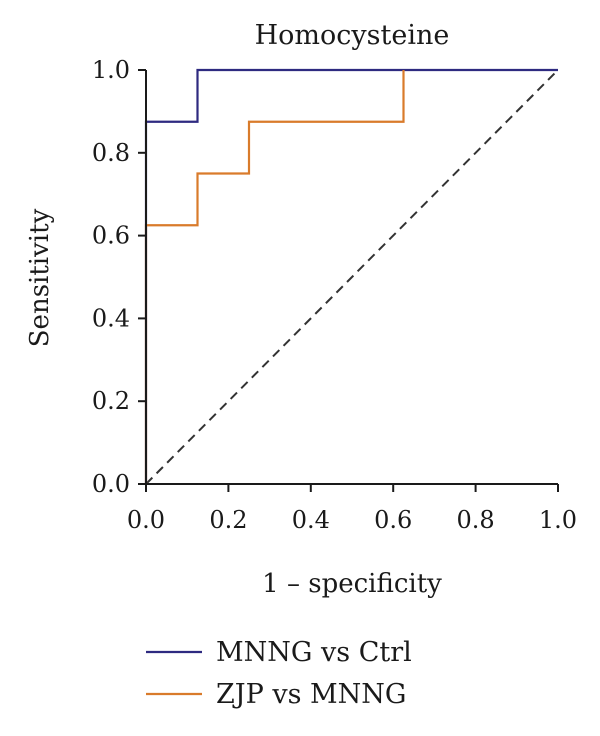  I want to click on x-tick-label: 0.0, so click(146, 520).